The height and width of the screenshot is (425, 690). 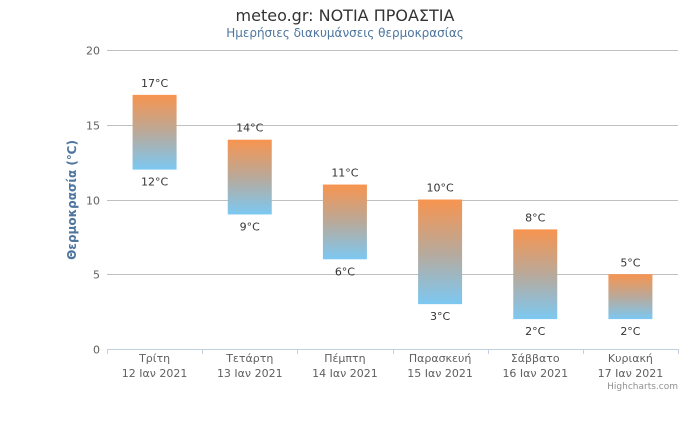 What do you see at coordinates (154, 182) in the screenshot?
I see `low-temp-label: 12°C` at bounding box center [154, 182].